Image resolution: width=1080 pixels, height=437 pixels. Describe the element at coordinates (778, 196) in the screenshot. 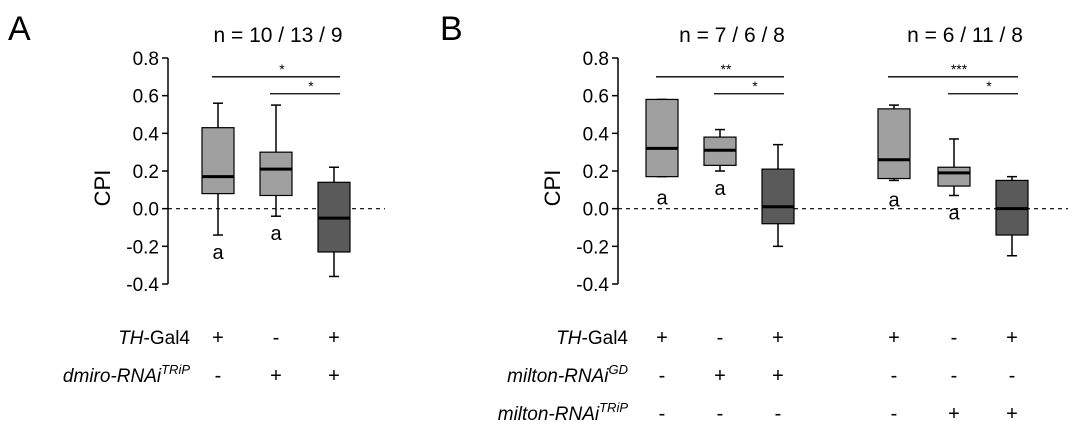

I see `panel-b-group-1-box-3-iqr-box` at that location.